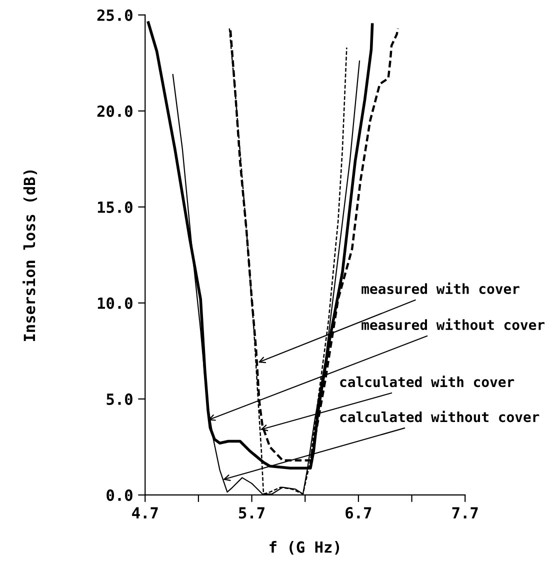 The height and width of the screenshot is (580, 556). I want to click on x-tick-label: 5.7, so click(251, 513).